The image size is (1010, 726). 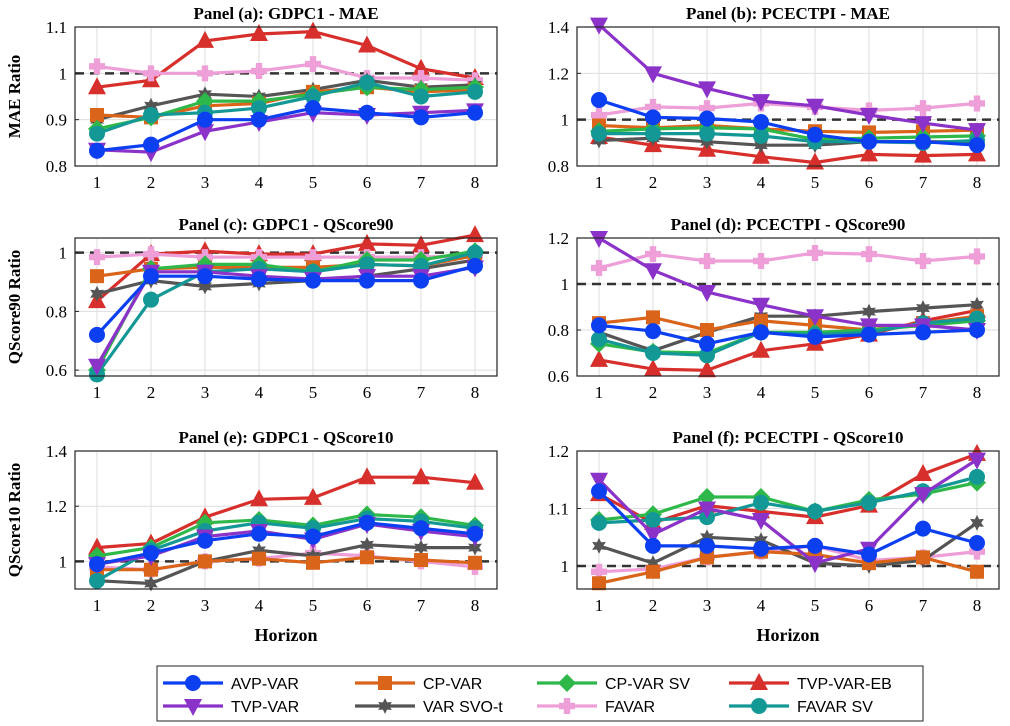 What do you see at coordinates (475, 392) in the screenshot?
I see `x-tick-label: 8` at bounding box center [475, 392].